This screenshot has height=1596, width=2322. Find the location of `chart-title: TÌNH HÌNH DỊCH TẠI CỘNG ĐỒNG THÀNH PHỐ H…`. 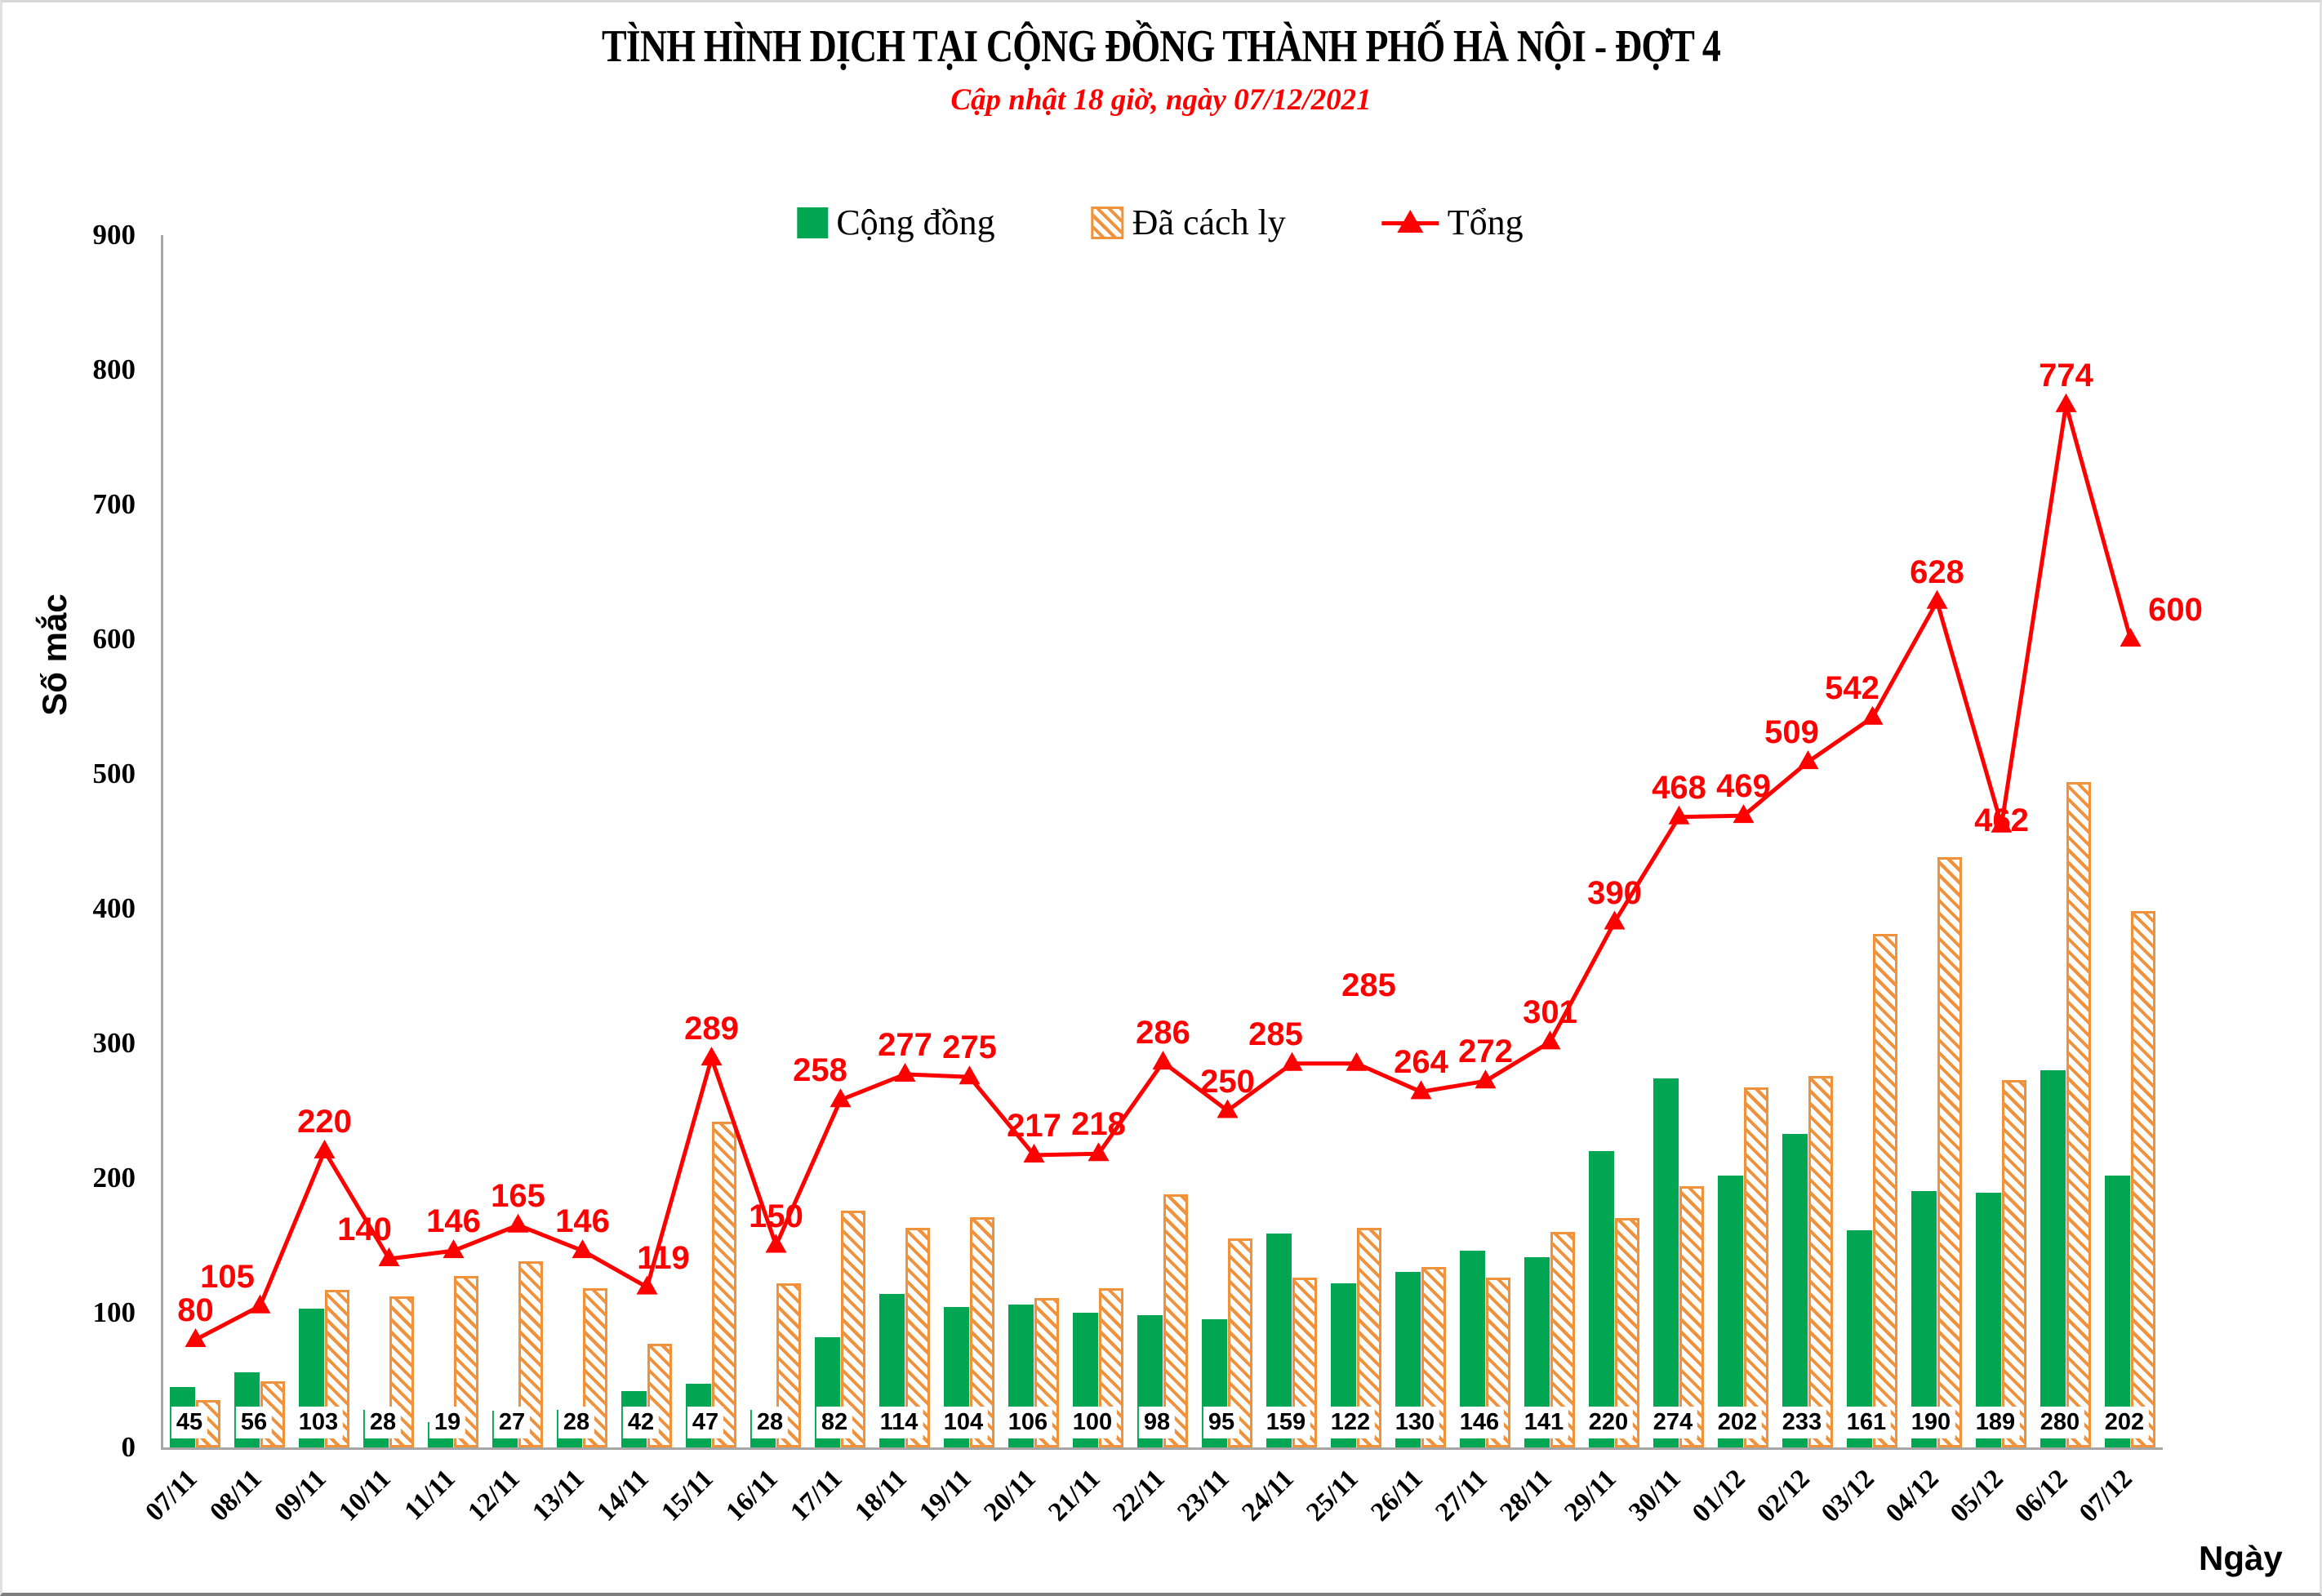

chart-title: TÌNH HÌNH DỊCH TẠI CỘNG ĐỒNG THÀNH PHỐ H… is located at coordinates (1161, 46).